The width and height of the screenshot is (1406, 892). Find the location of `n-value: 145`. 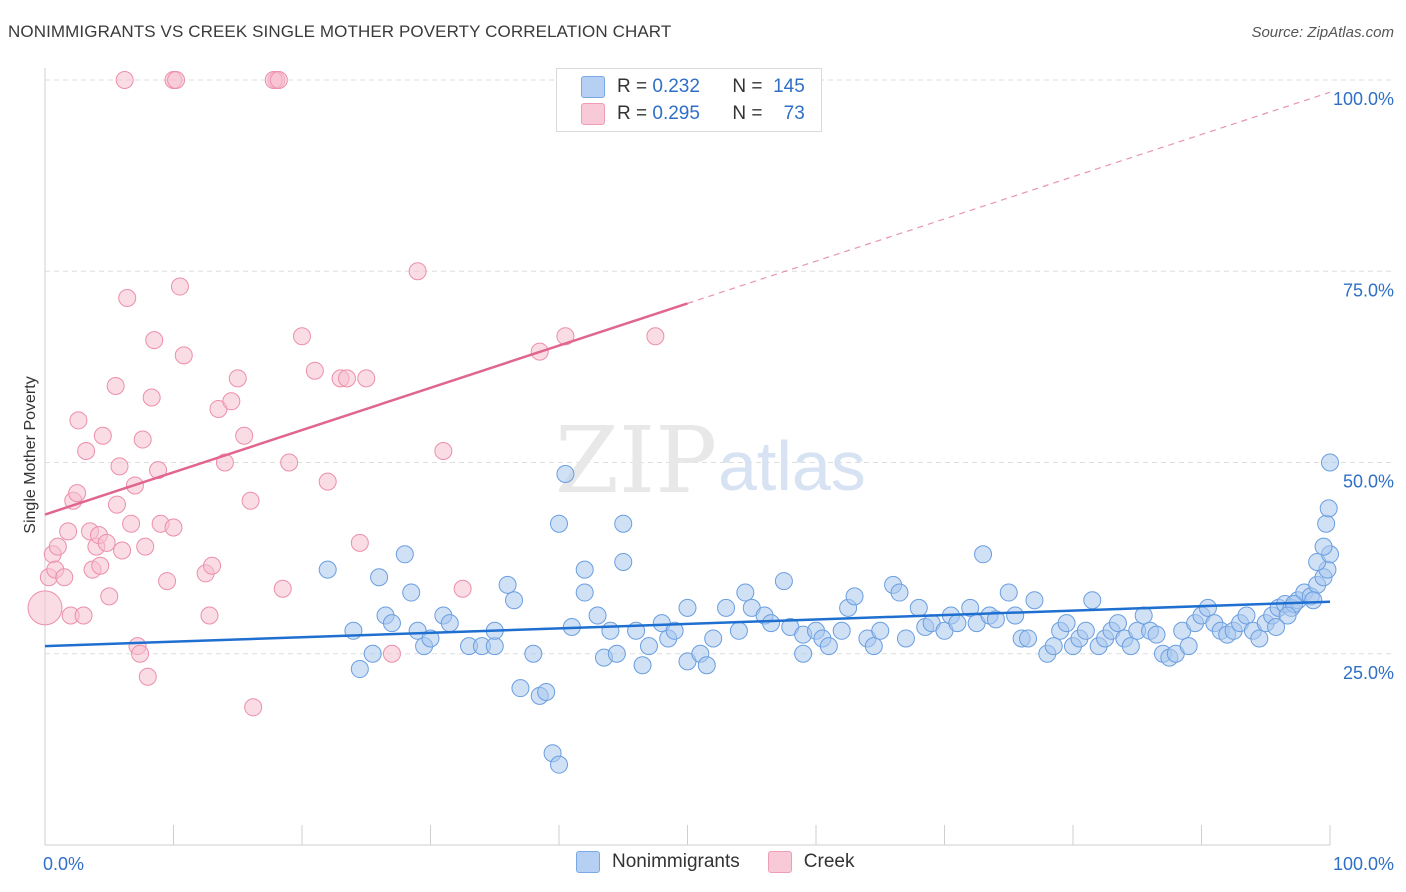

n-value: 145 is located at coordinates (789, 86).